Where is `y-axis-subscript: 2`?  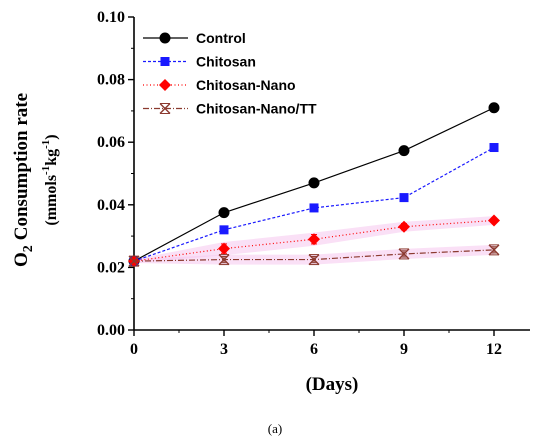
y-axis-subscript: 2 is located at coordinates (28, 248).